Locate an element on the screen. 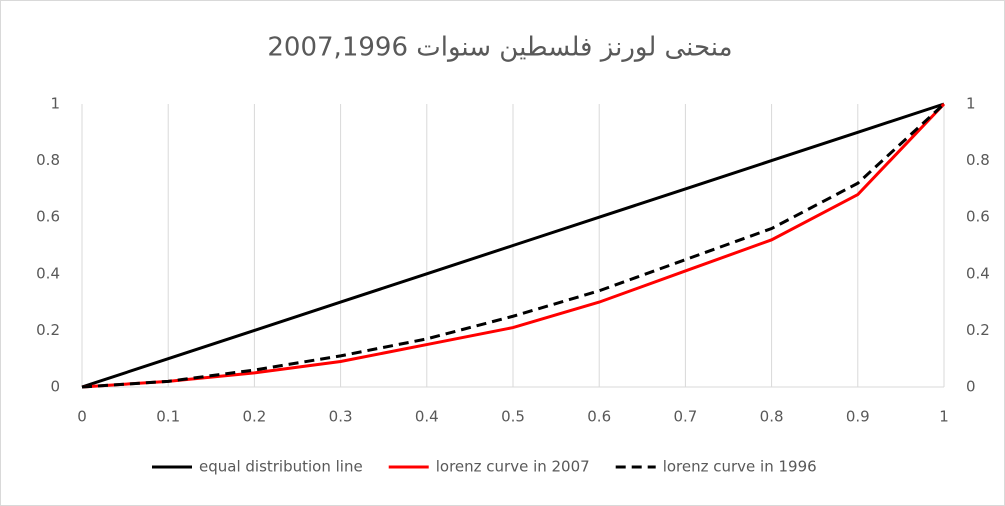 The image size is (1005, 506). x-tick-label: 0.8 is located at coordinates (772, 417).